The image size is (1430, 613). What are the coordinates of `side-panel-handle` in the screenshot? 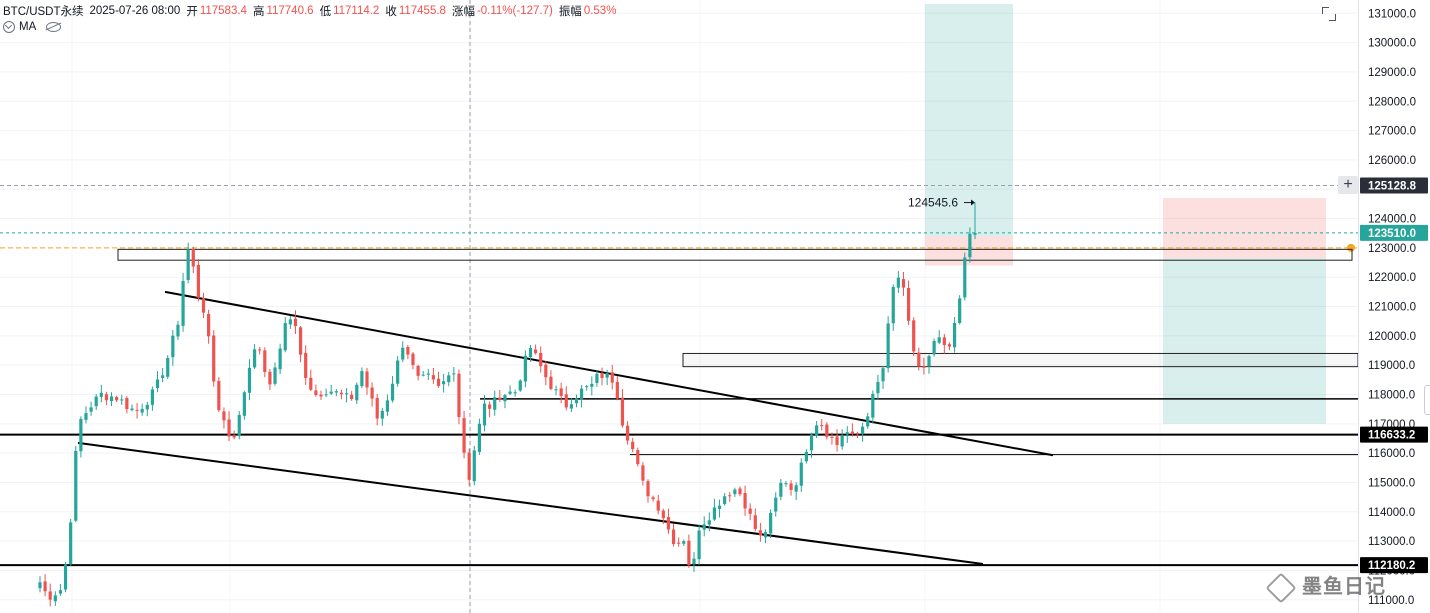 It's located at (1427, 400).